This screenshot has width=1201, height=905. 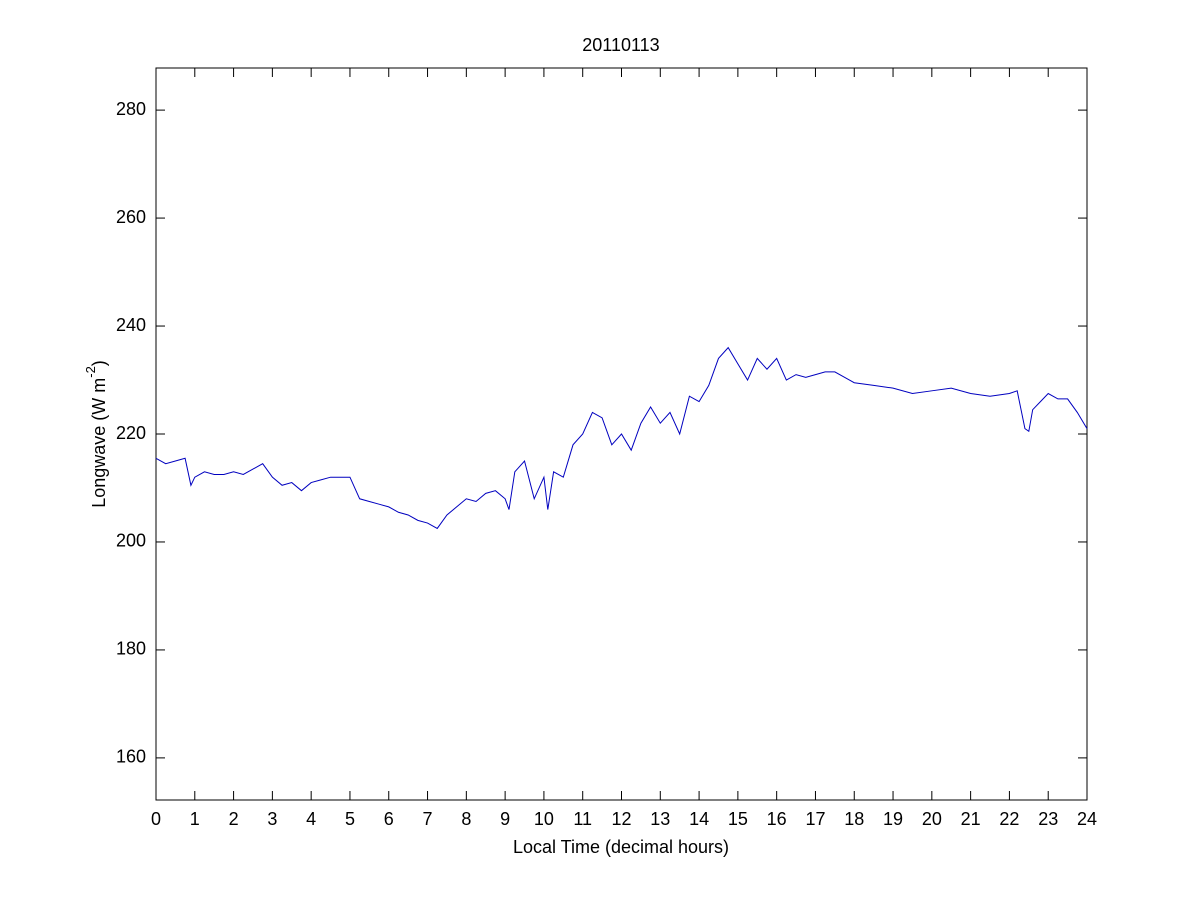 I want to click on x-tick-label: 4, so click(x=311, y=819).